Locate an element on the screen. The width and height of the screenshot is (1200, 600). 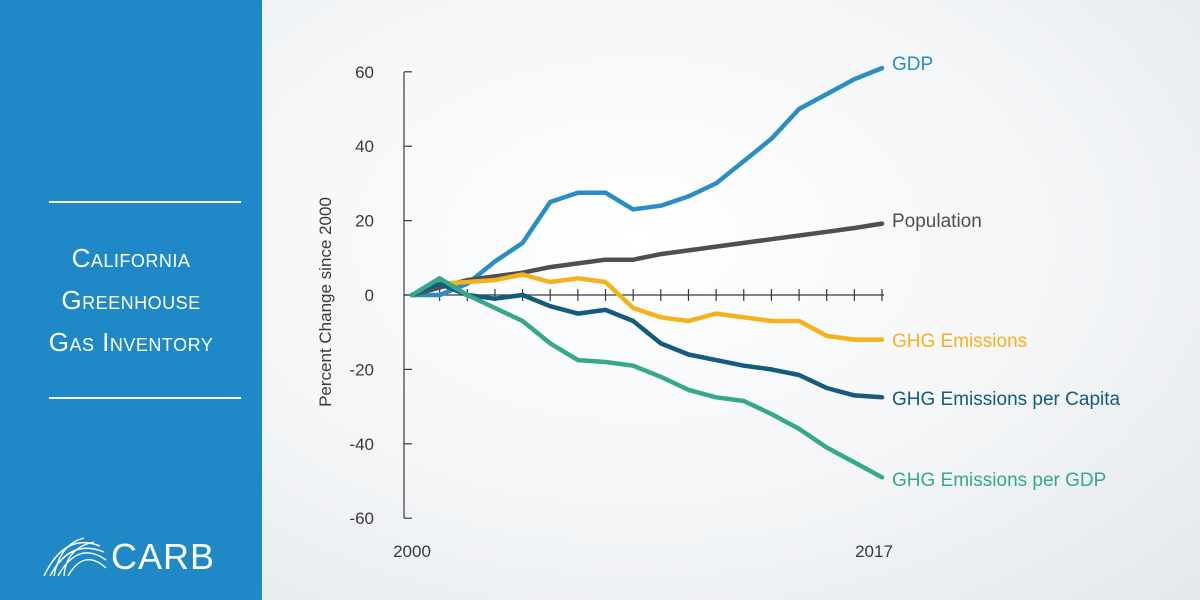
title-line-3: Gas Inventory is located at coordinates (131, 342).